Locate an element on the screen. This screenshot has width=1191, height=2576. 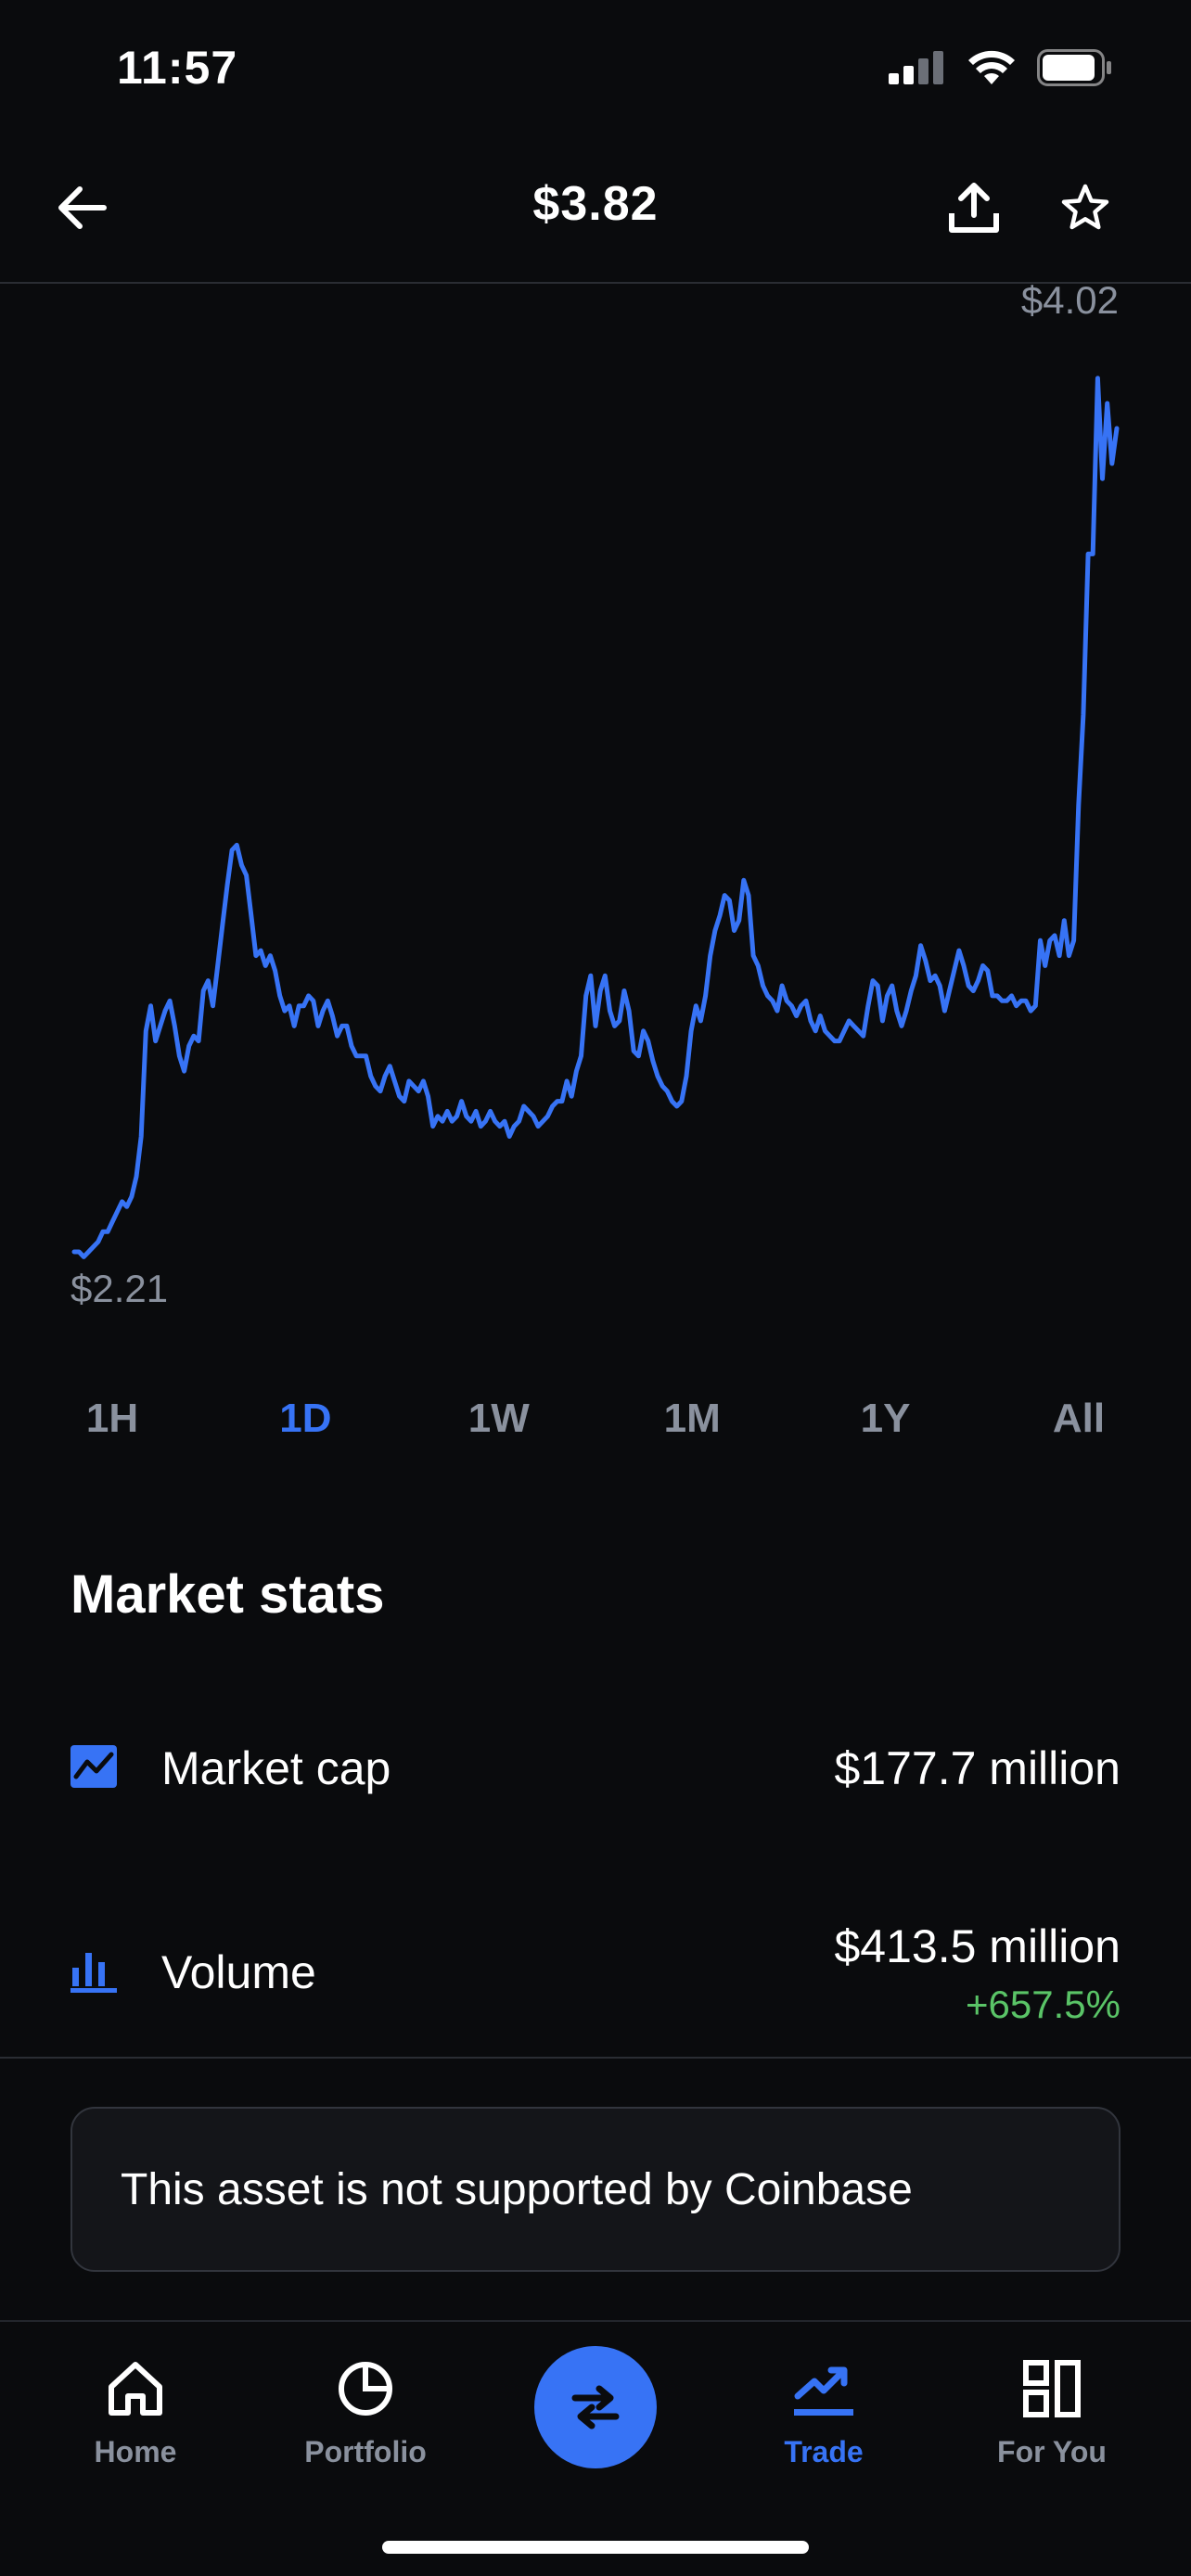
market-cap-row: Market cap $177.7 million is located at coordinates (595, 1766).